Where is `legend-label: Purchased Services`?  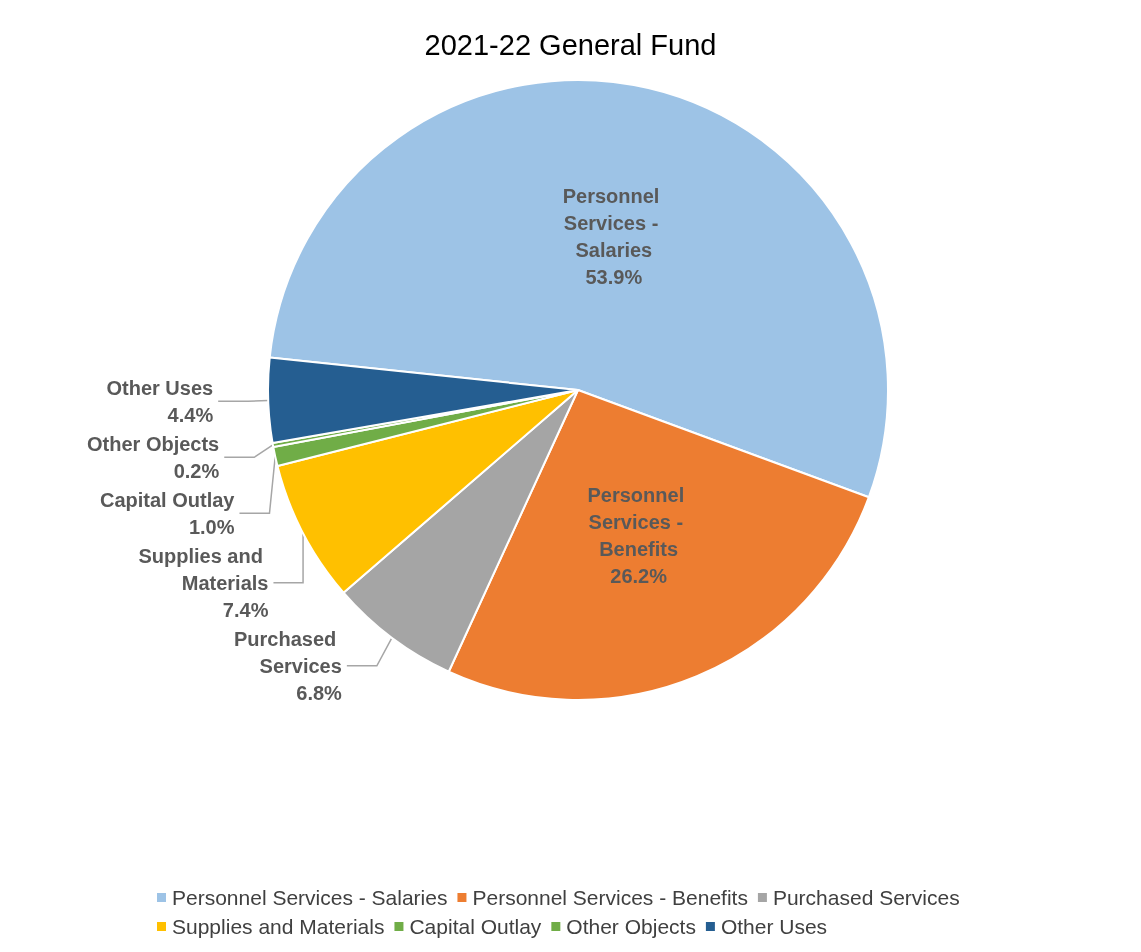 legend-label: Purchased Services is located at coordinates (866, 897).